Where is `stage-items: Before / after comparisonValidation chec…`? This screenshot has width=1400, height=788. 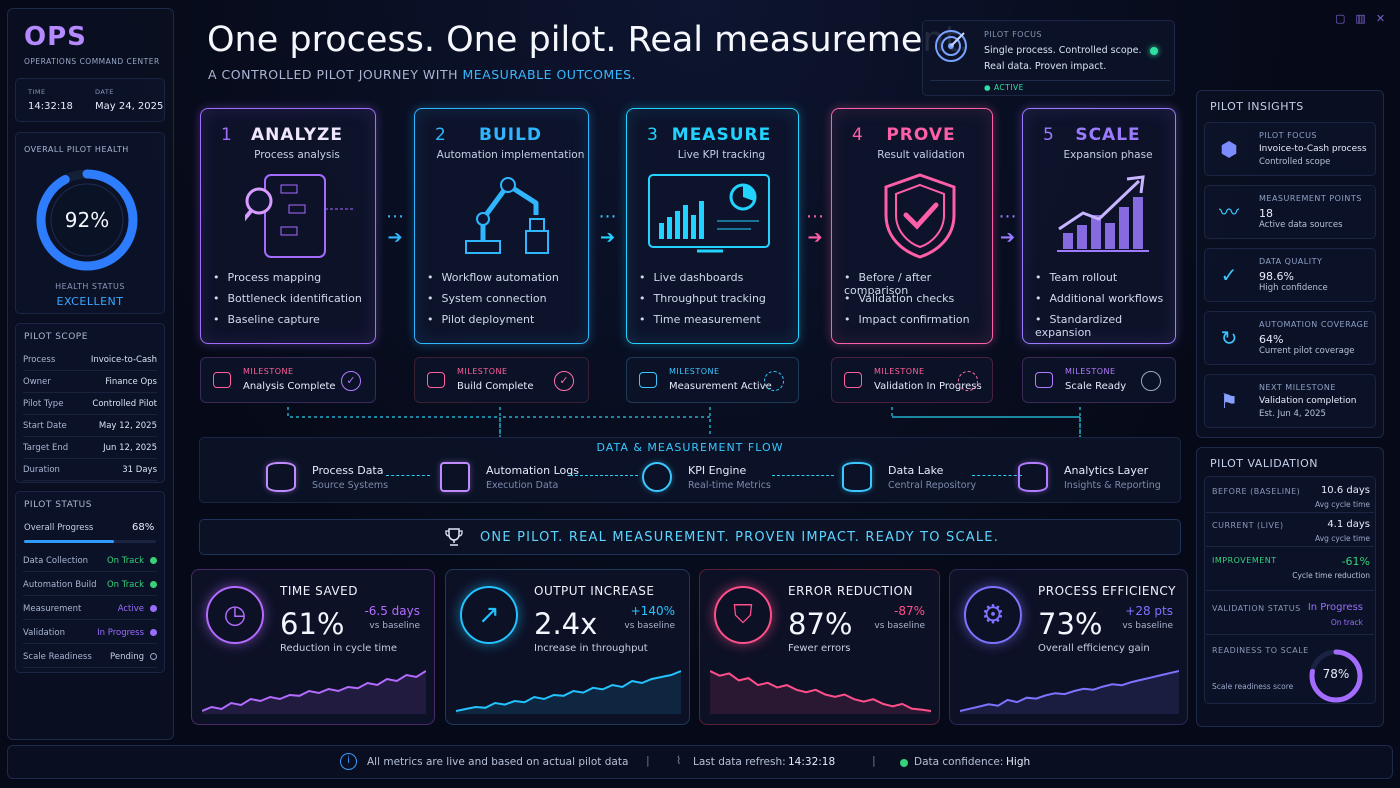 stage-items: Before / after comparisonValidation chec… is located at coordinates (918, 302).